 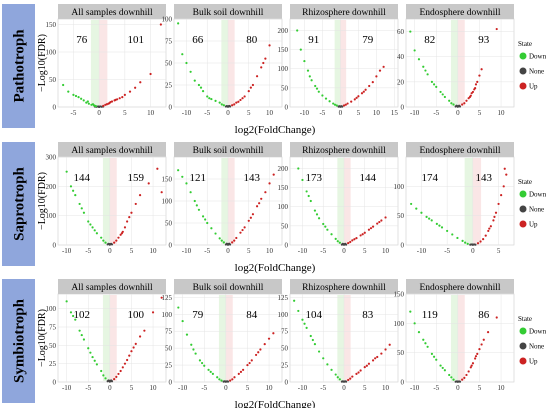 I want to click on y-tick-label: 300, so click(x=51, y=158).